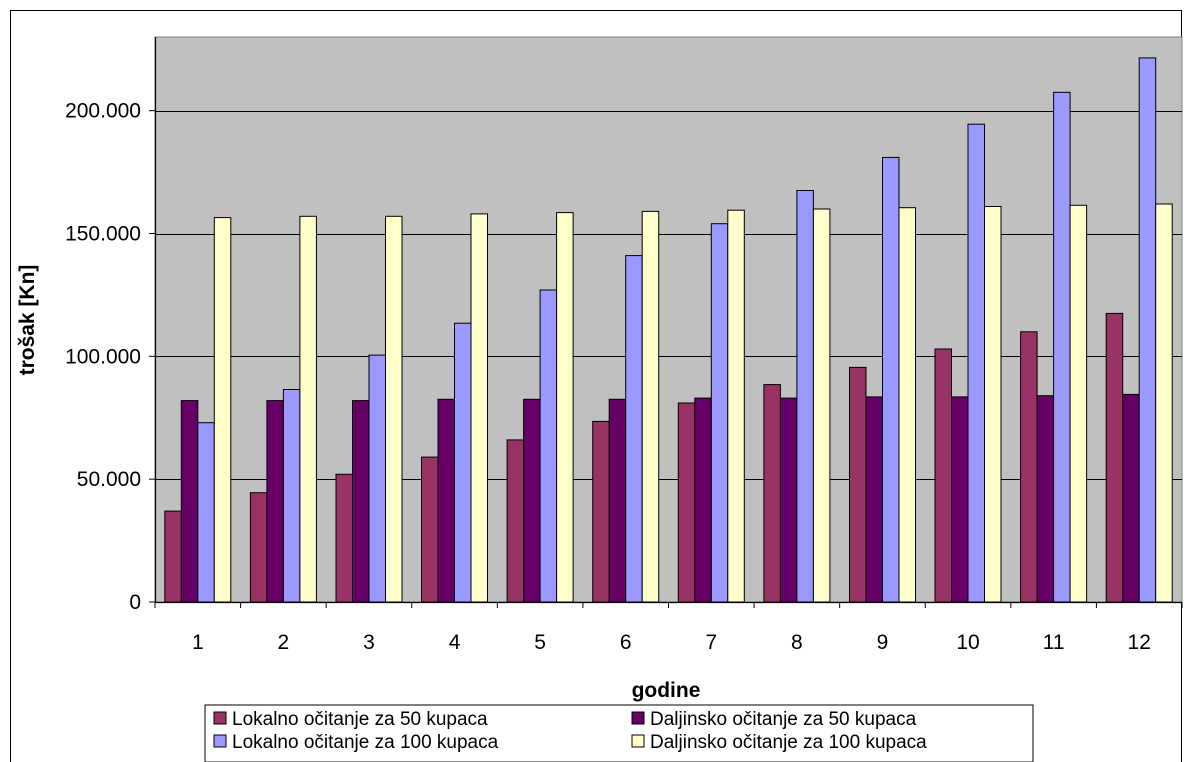 Image resolution: width=1193 pixels, height=762 pixels. I want to click on x-tick-label: 11, so click(1054, 642).